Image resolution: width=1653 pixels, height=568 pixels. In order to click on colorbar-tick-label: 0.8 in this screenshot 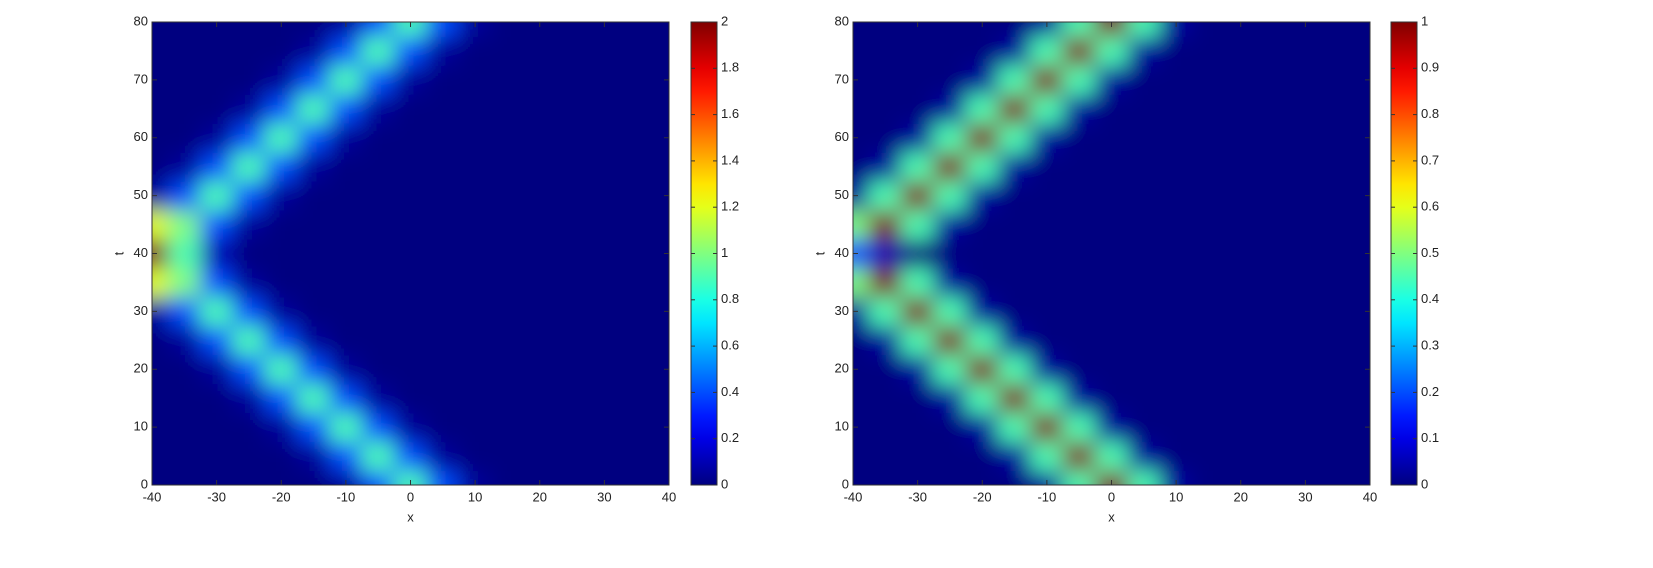, I will do `click(1430, 113)`.